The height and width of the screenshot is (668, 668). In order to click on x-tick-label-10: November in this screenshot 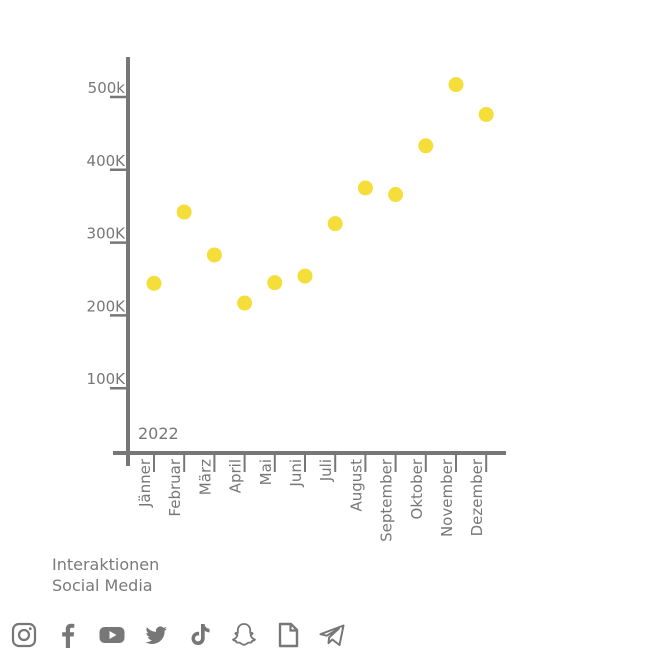, I will do `click(447, 497)`.